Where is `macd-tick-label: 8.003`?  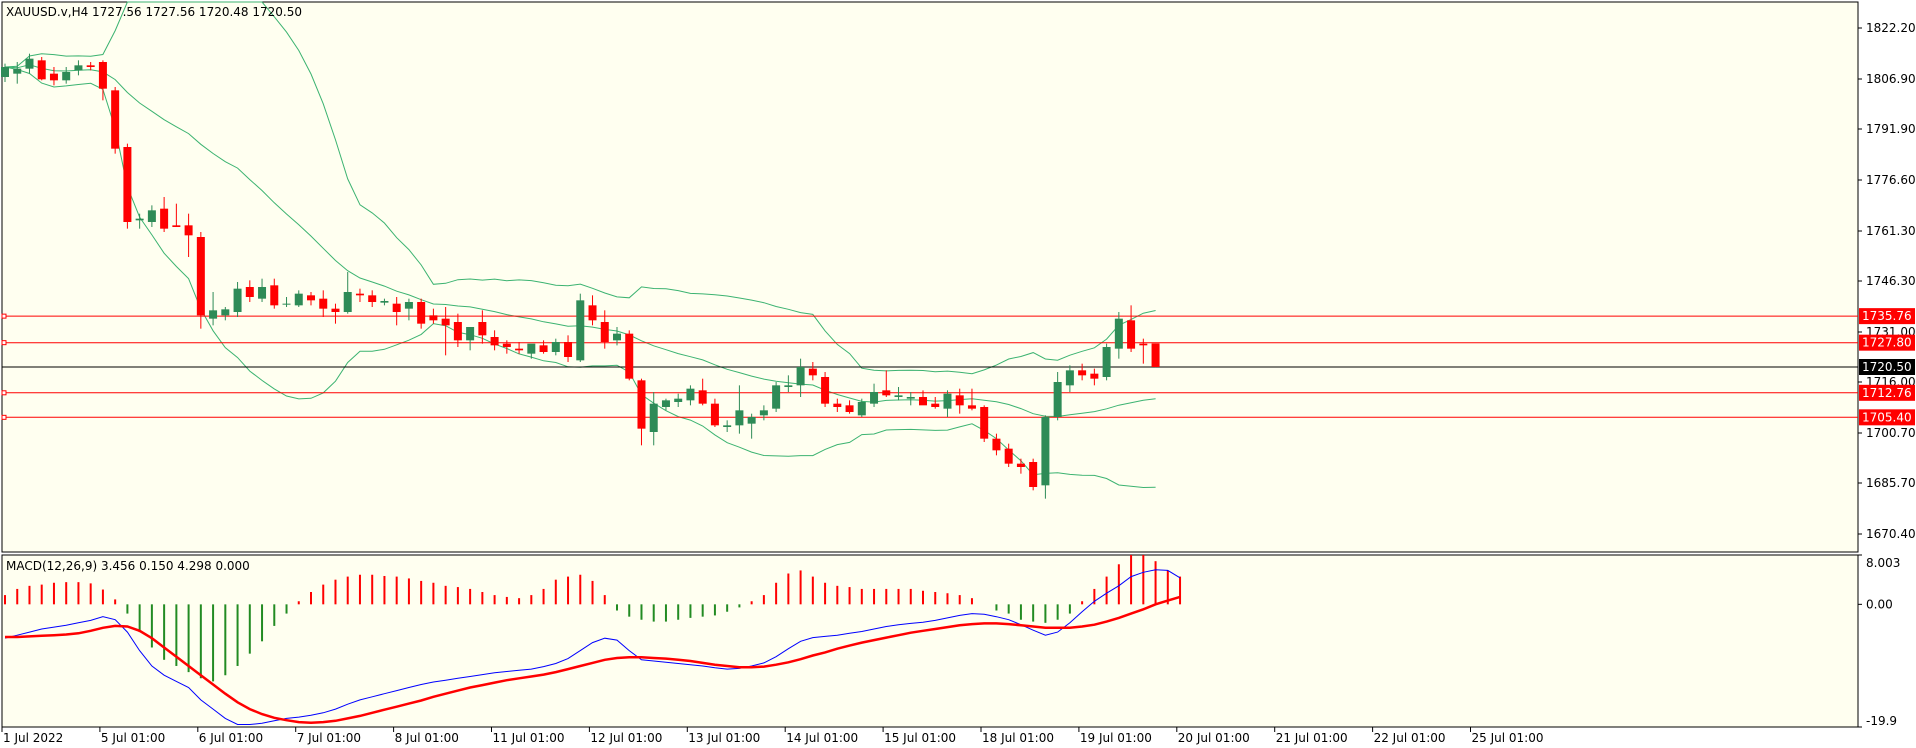 macd-tick-label: 8.003 is located at coordinates (1883, 563).